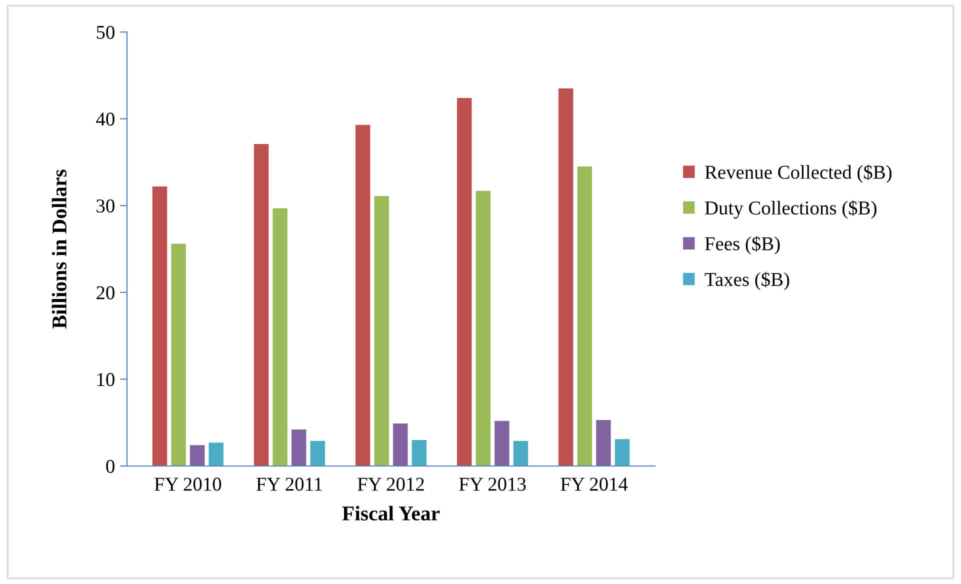  What do you see at coordinates (492, 484) in the screenshot?
I see `x-tick-label: FY 2013` at bounding box center [492, 484].